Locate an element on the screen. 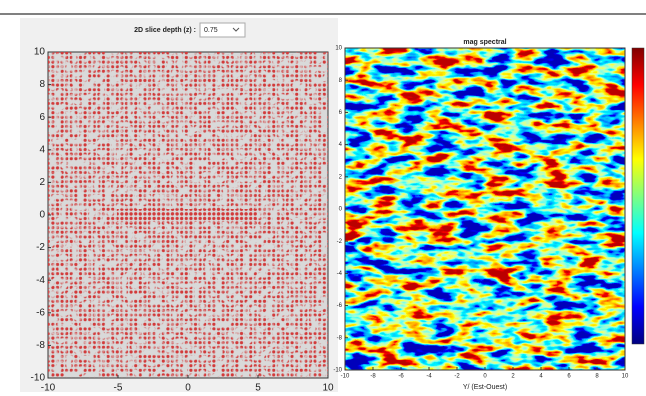 This screenshot has height=396, width=646. x-tick-label: 4 is located at coordinates (541, 377).